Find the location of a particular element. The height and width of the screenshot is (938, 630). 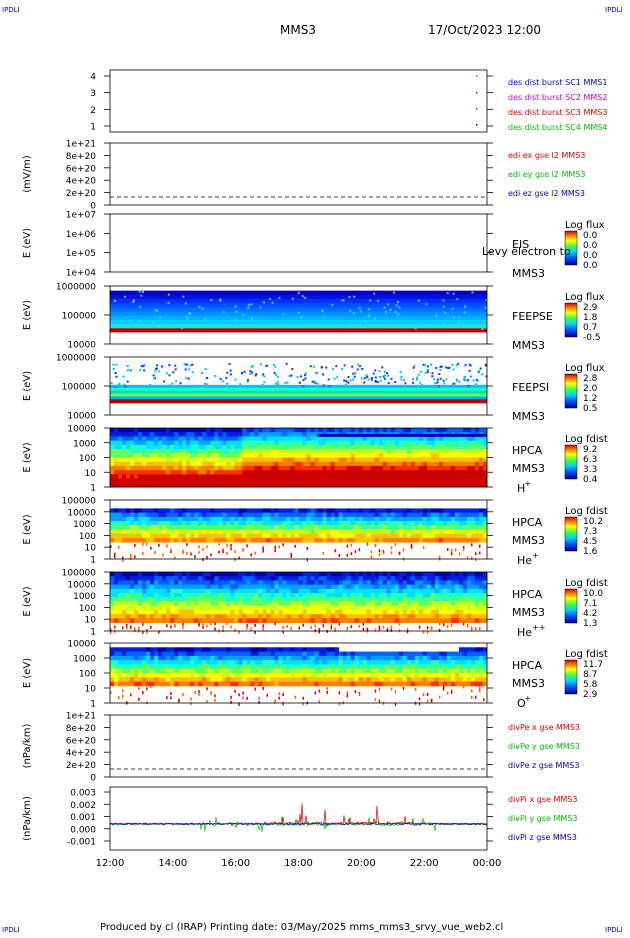

ytick-hpca-he-3: 100 is located at coordinates (87, 537).